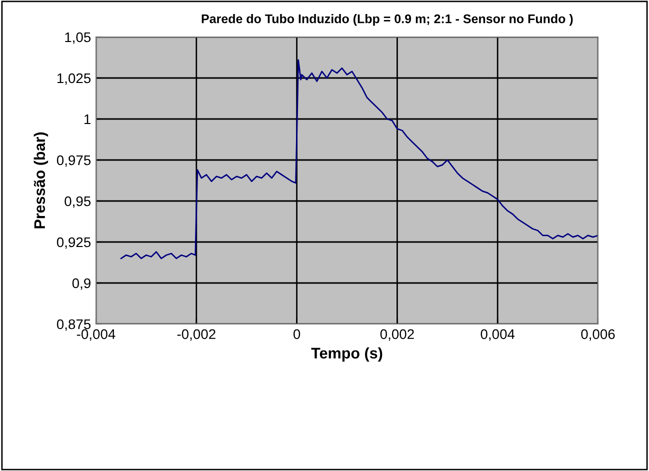 The width and height of the screenshot is (649, 471). What do you see at coordinates (77, 202) in the screenshot?
I see `y-tick-label: 0,95` at bounding box center [77, 202].